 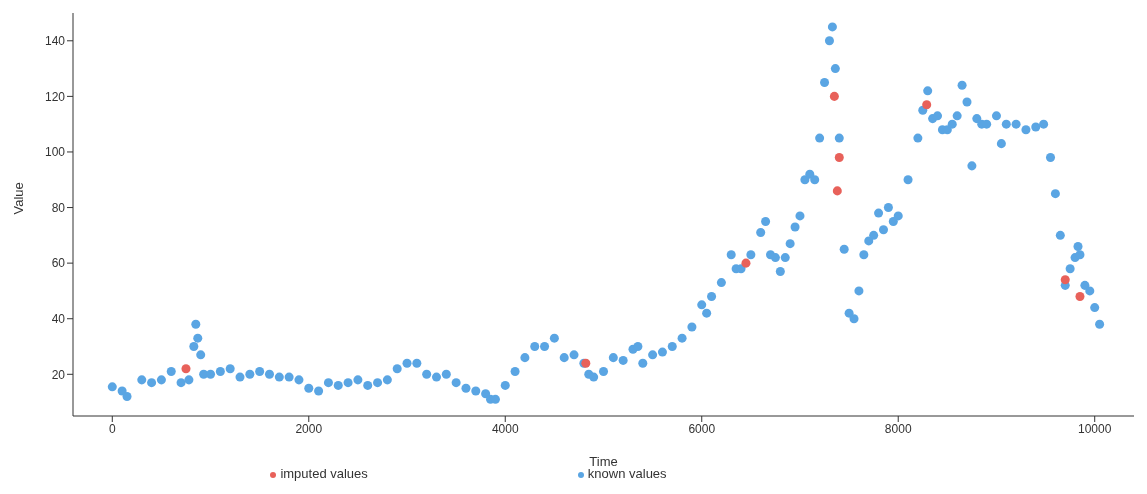 What do you see at coordinates (1095, 428) in the screenshot?
I see `x-tick-label: 10000` at bounding box center [1095, 428].